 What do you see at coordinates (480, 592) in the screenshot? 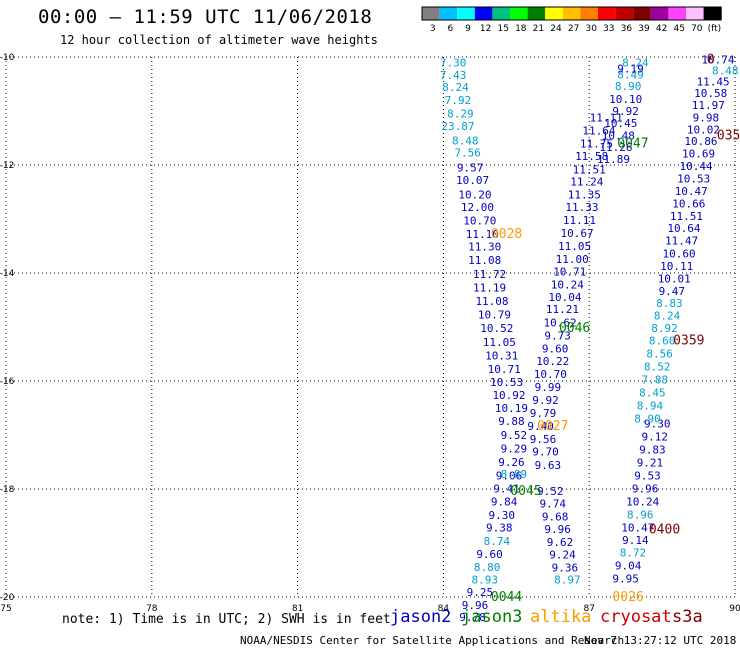
I see `wave-height-value: 9.25` at bounding box center [480, 592].